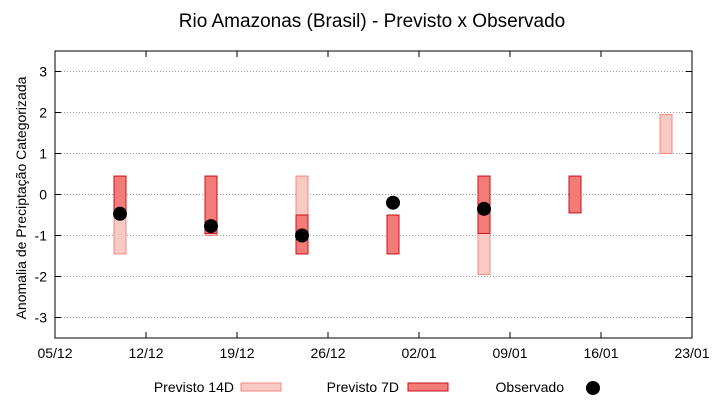 Image resolution: width=720 pixels, height=400 pixels. I want to click on legend-label: Previsto 14D, so click(194, 387).